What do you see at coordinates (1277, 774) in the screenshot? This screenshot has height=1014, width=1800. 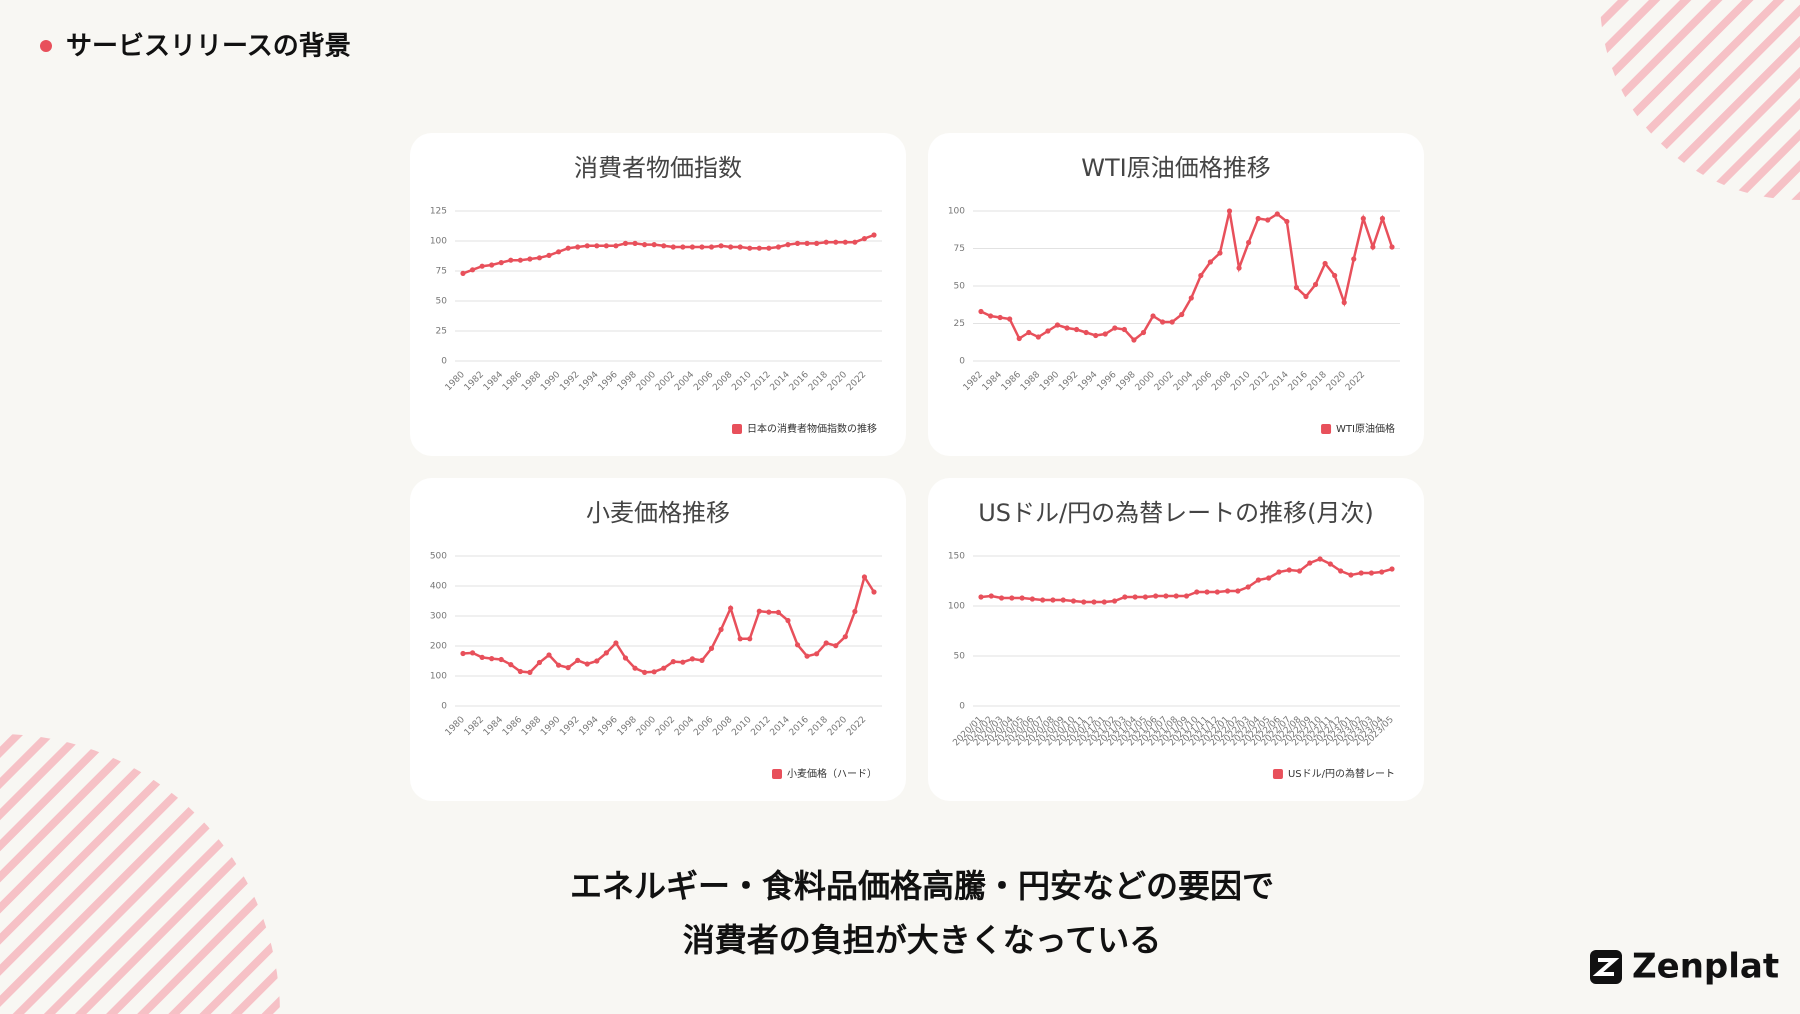 I see `legend-swatch` at bounding box center [1277, 774].